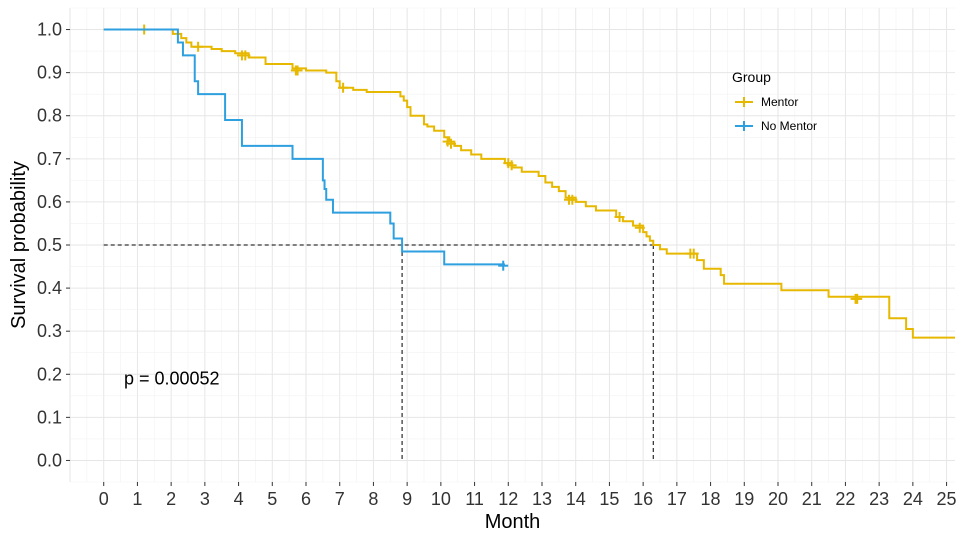 The image size is (960, 540). I want to click on x-tick-label: 7, so click(340, 499).